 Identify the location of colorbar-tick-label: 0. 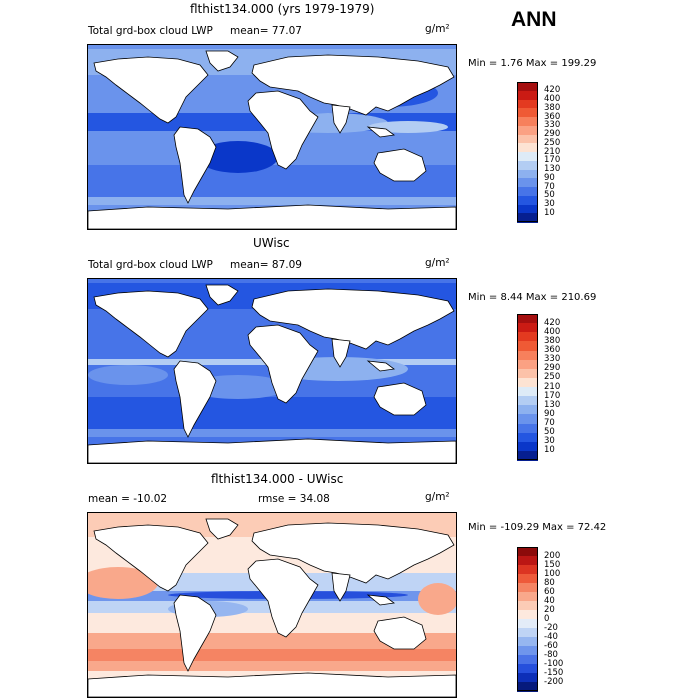
(547, 618).